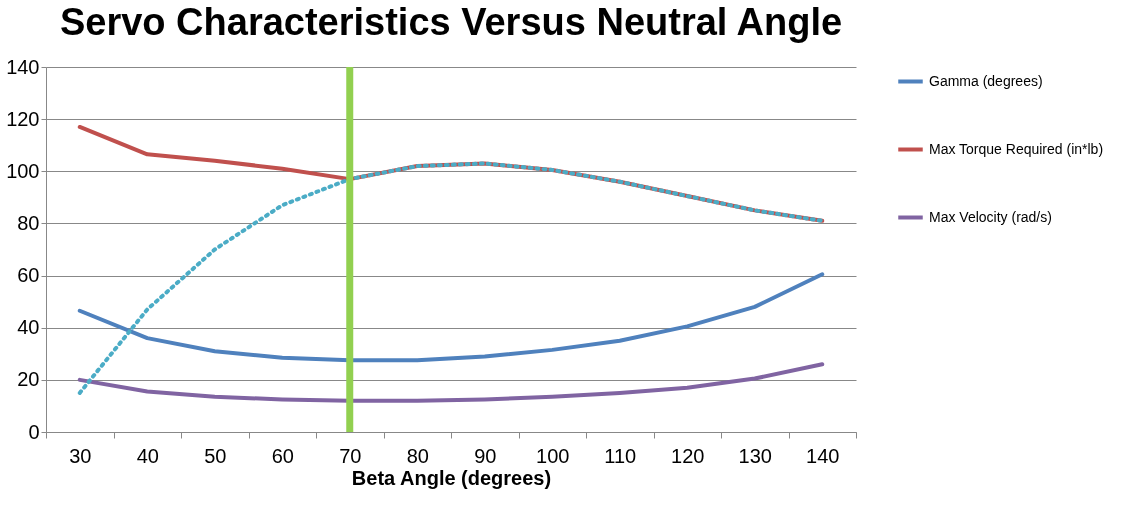  What do you see at coordinates (688, 455) in the screenshot?
I see `x-tick-label: 120` at bounding box center [688, 455].